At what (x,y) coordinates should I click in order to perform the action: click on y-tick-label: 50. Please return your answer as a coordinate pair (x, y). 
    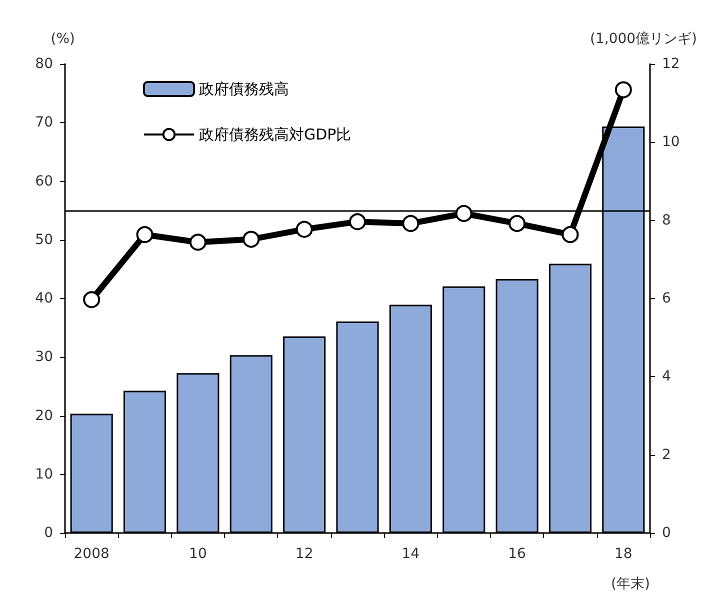
    Looking at the image, I should click on (44, 240).